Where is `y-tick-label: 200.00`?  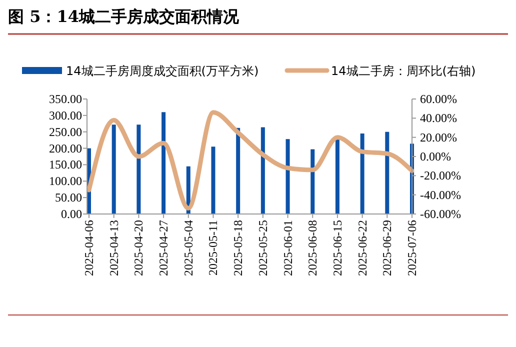
y-tick-label: 200.00 is located at coordinates (65, 148).